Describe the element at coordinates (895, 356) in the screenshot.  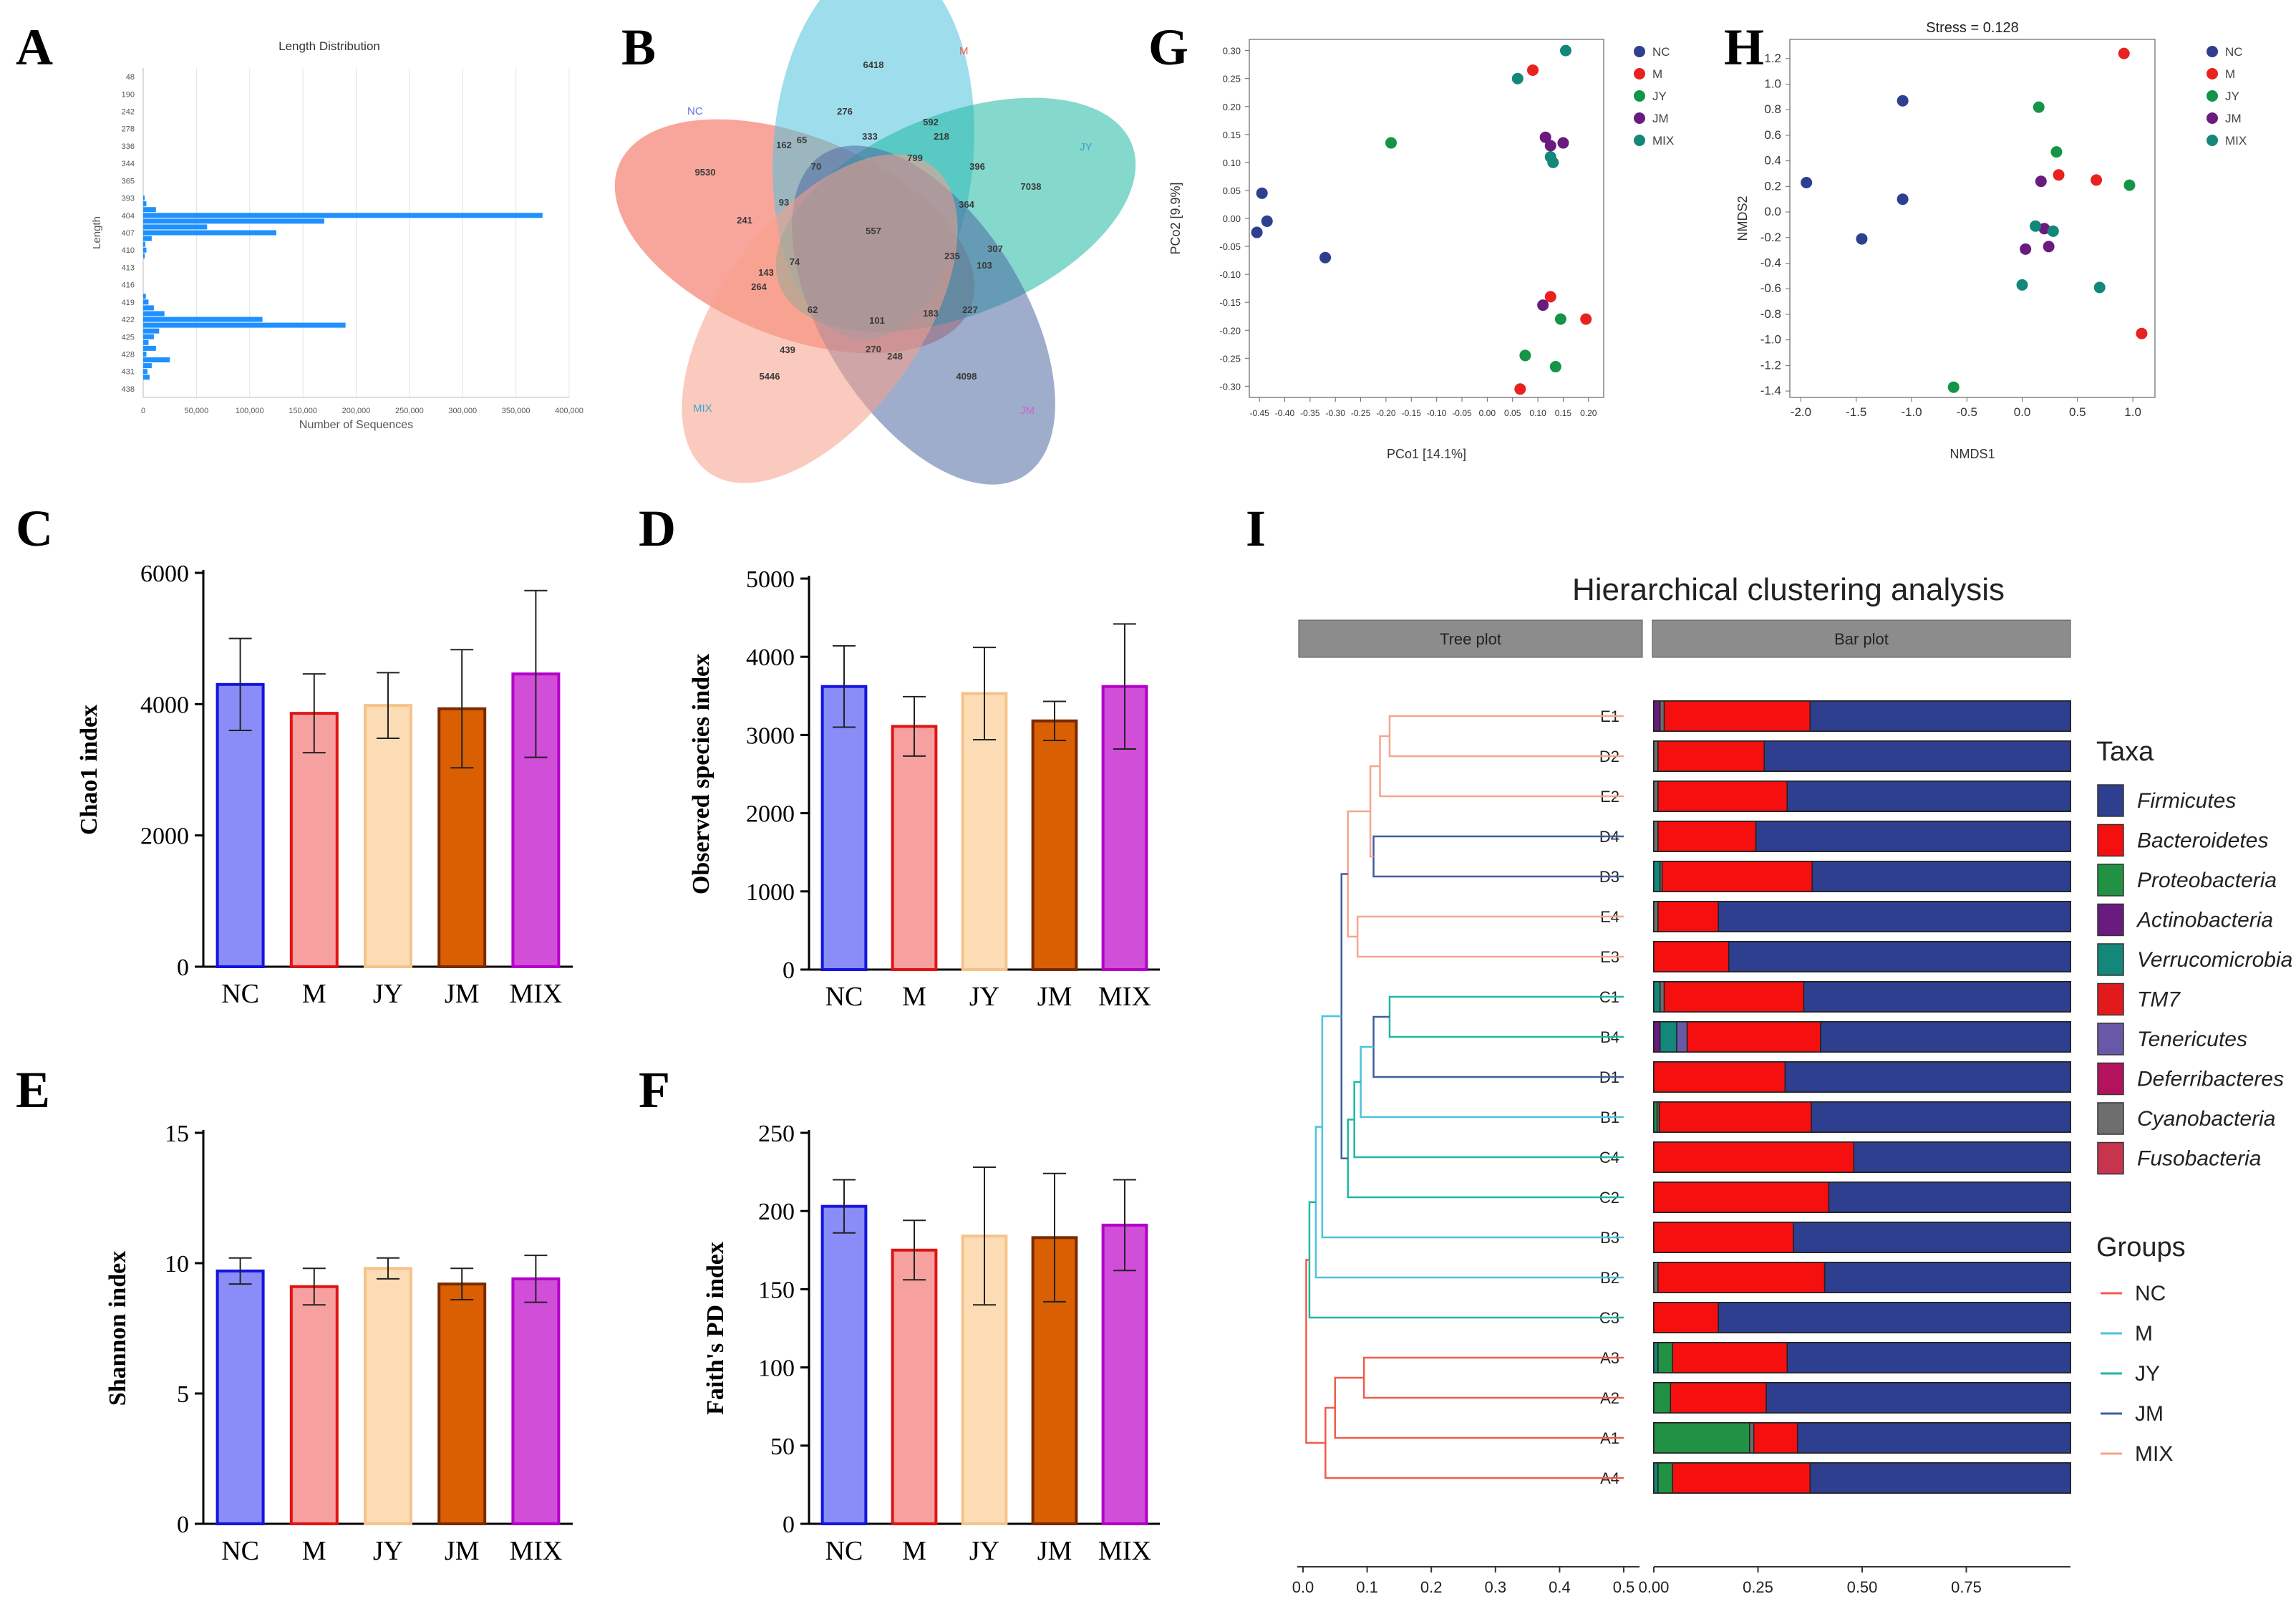
I see `venn-region-count: 248` at that location.